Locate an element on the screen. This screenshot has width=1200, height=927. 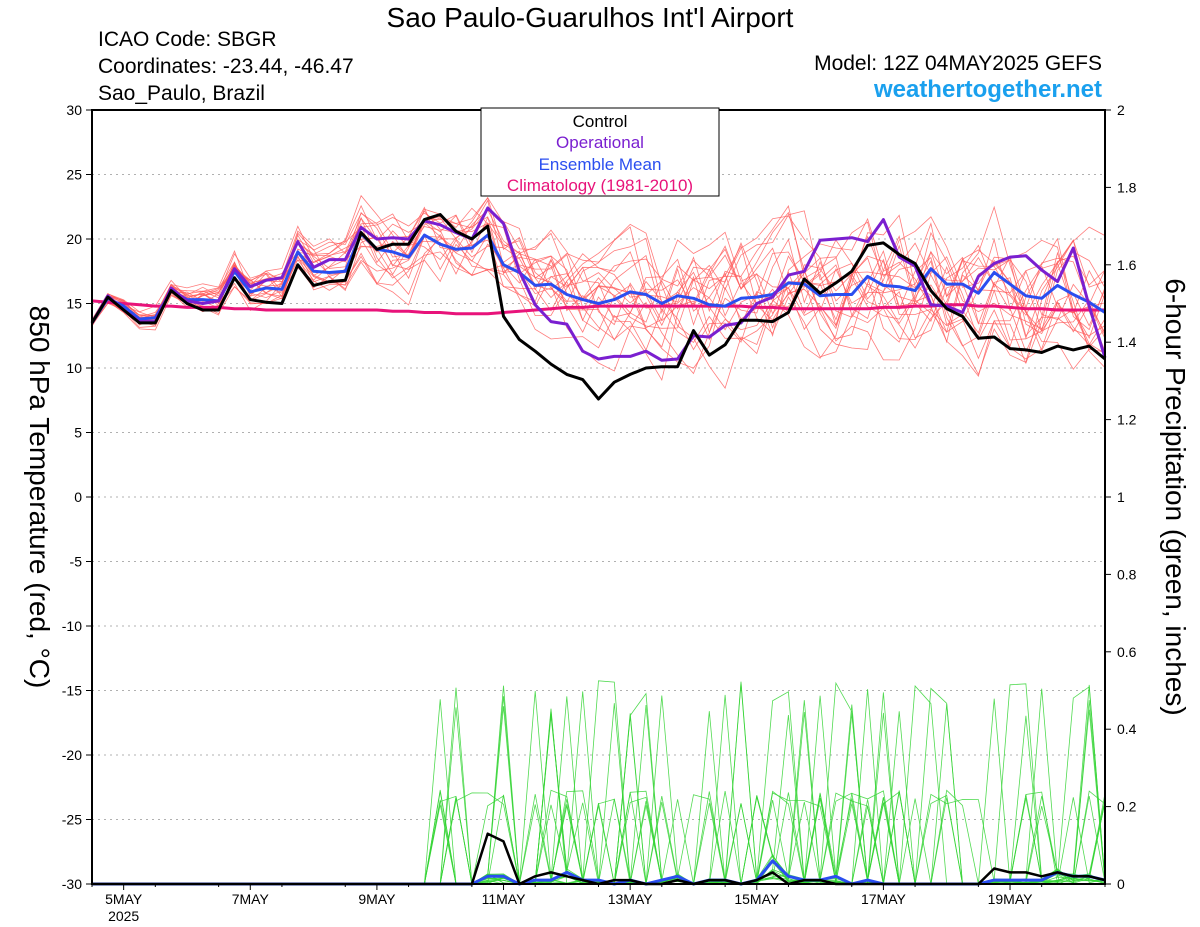
y2-tick-label: 1.2 is located at coordinates (1127, 420).